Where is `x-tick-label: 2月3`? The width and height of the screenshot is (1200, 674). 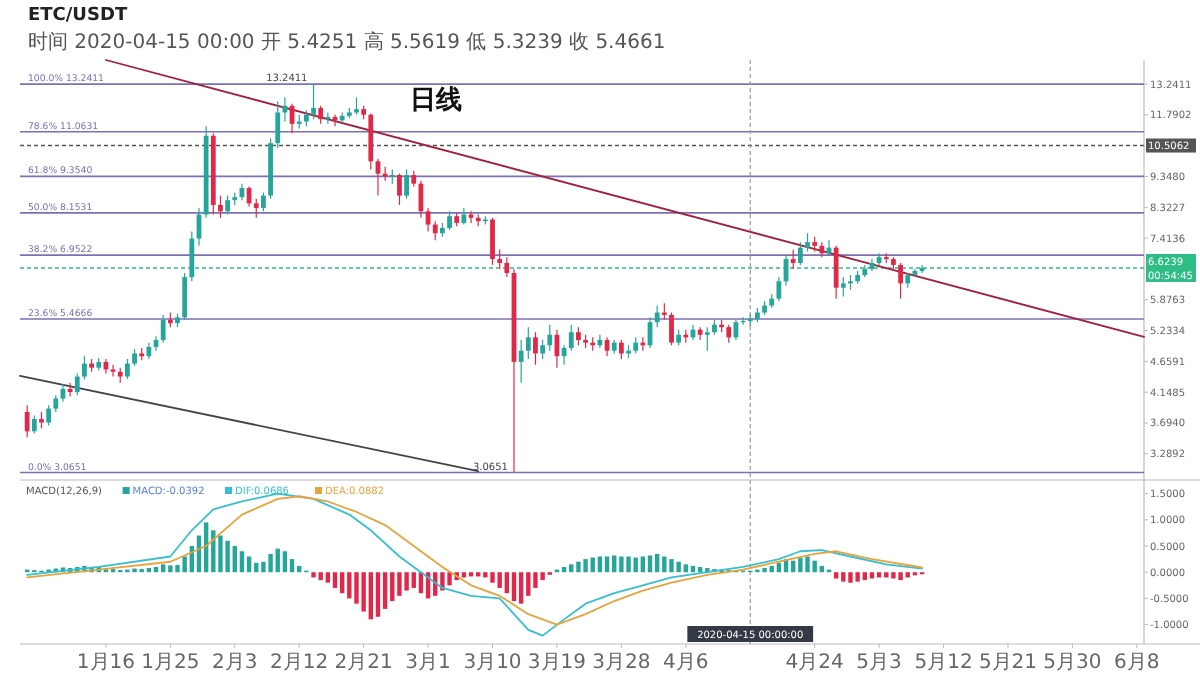 x-tick-label: 2月3 is located at coordinates (235, 663).